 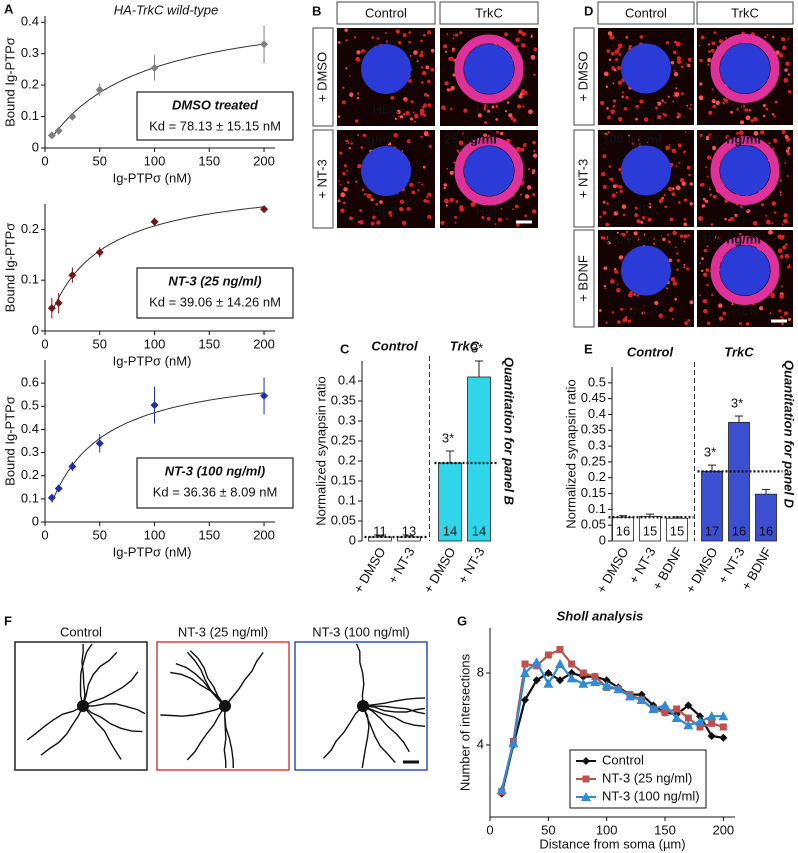 What do you see at coordinates (745, 13) in the screenshot?
I see `column-header-box` at bounding box center [745, 13].